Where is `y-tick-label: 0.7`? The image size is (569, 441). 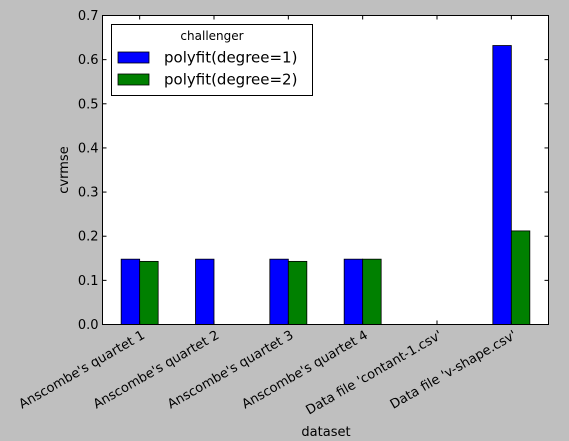 y-tick-label: 0.7 is located at coordinates (88, 16).